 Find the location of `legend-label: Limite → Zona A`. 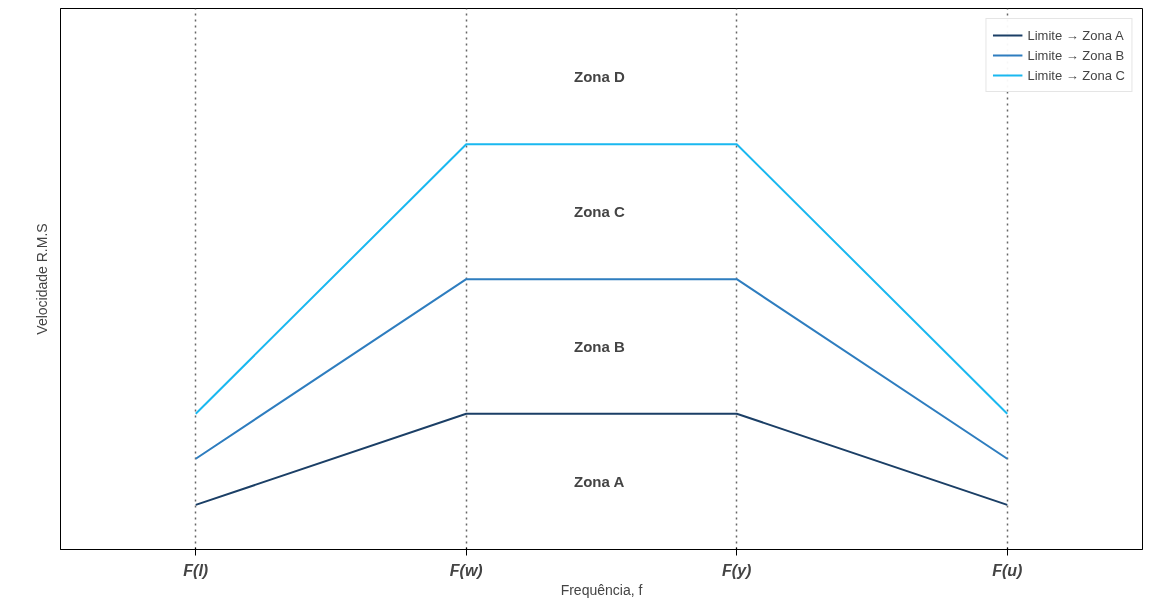

legend-label: Limite → Zona A is located at coordinates (1075, 35).